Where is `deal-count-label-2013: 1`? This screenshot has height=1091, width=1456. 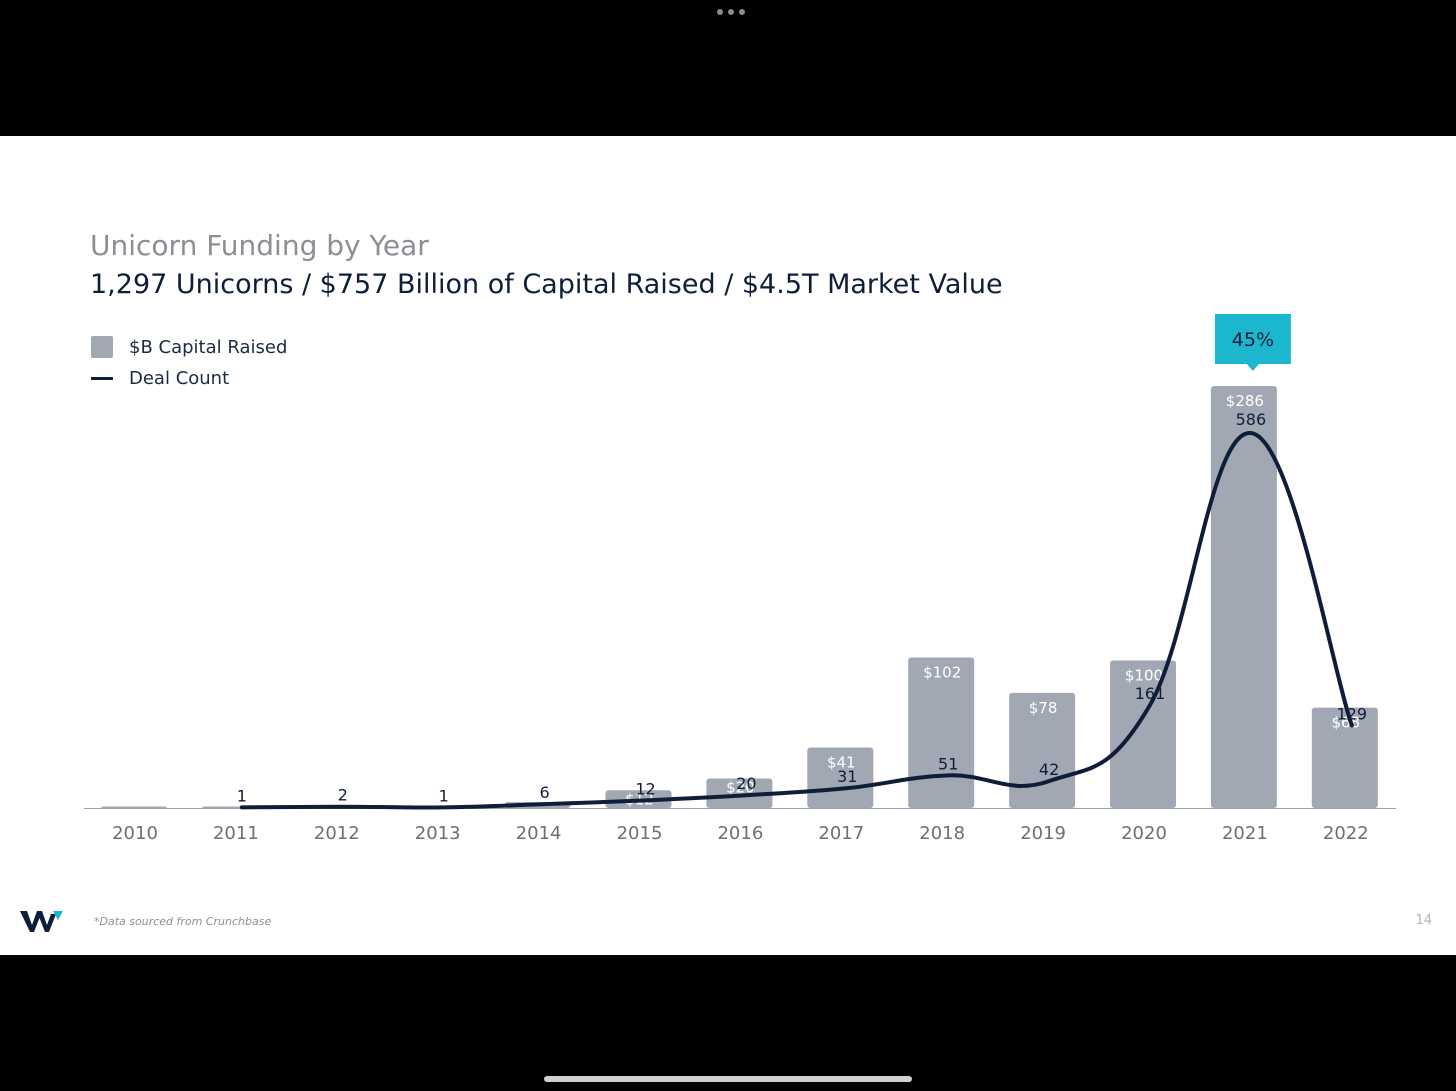 deal-count-label-2013: 1 is located at coordinates (444, 795).